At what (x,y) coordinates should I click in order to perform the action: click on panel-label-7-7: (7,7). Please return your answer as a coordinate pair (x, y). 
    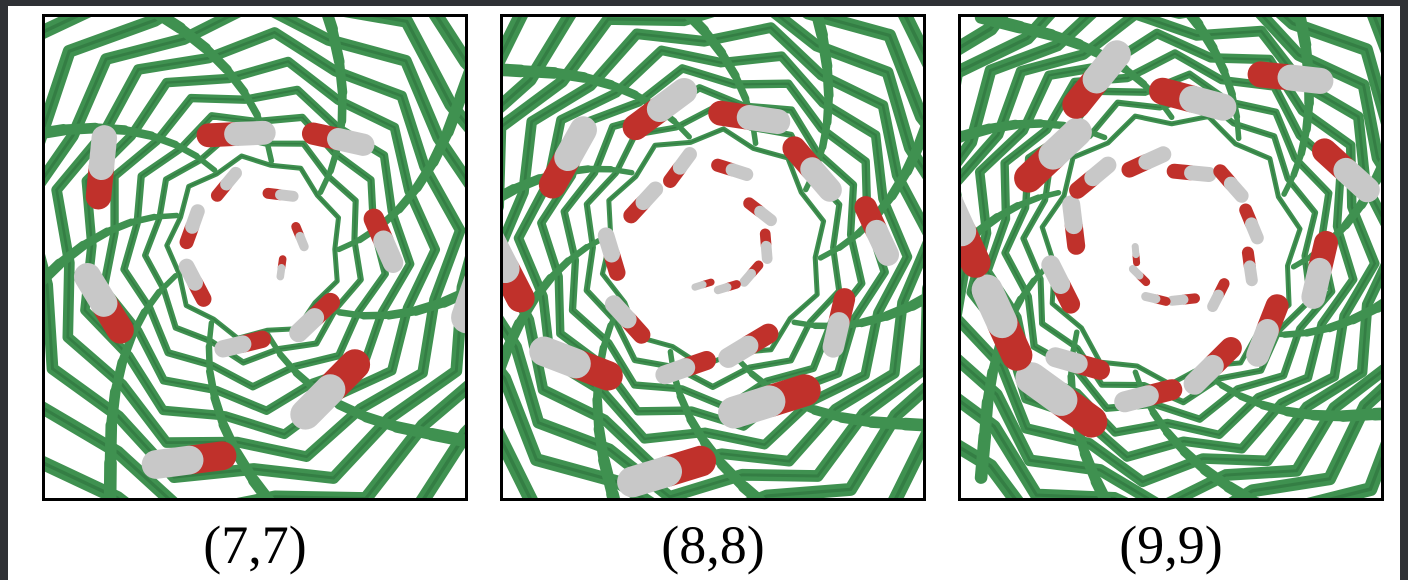
    Looking at the image, I should click on (255, 545).